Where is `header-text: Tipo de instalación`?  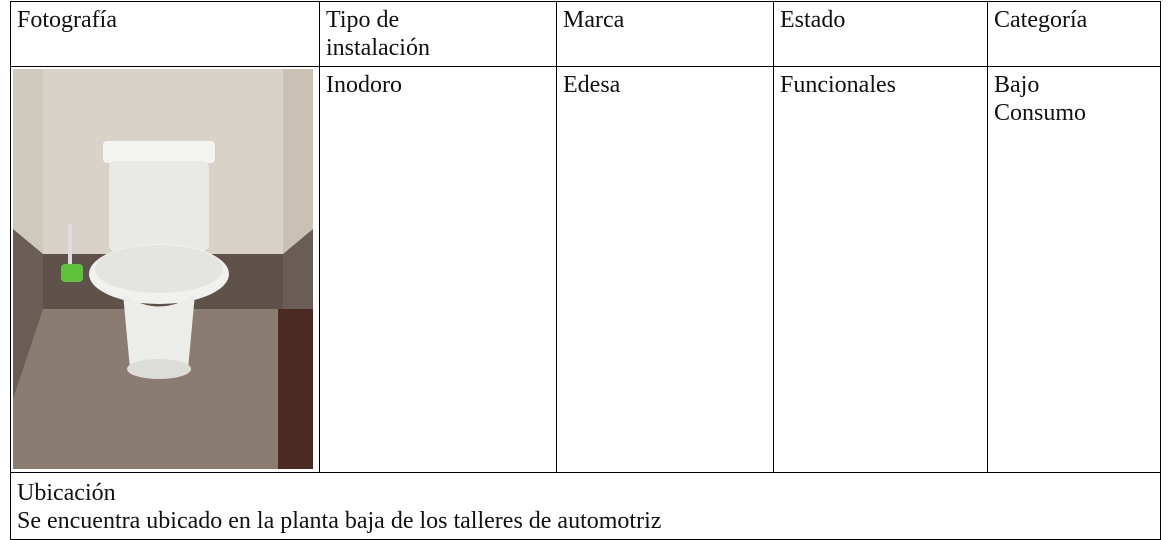
header-text: Tipo de instalación is located at coordinates (378, 34).